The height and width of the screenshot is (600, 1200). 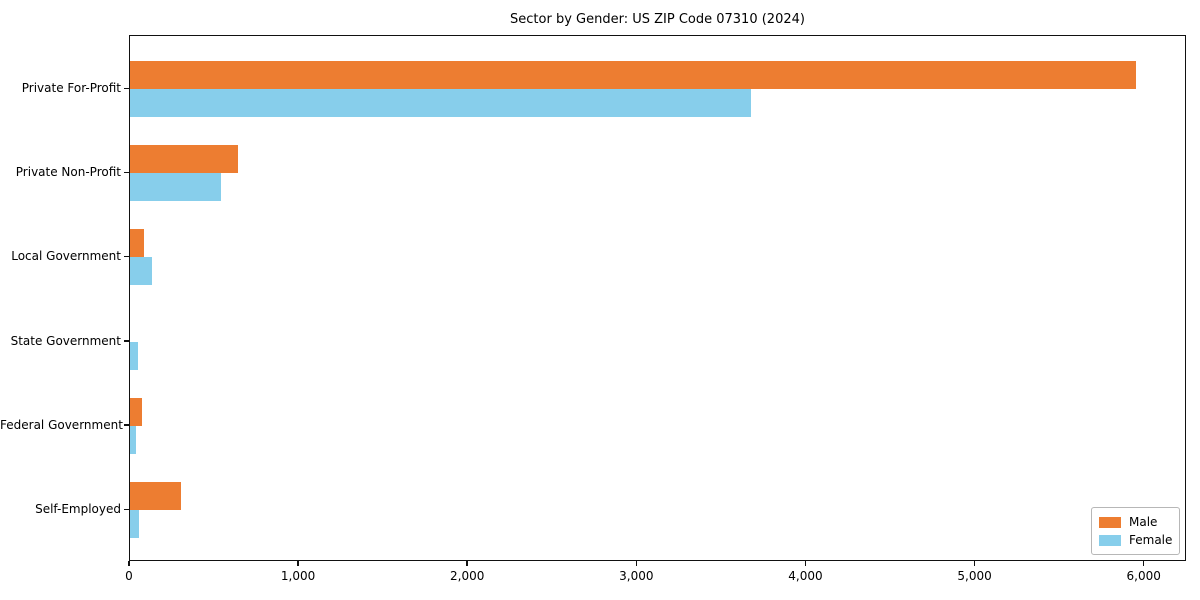 I want to click on legend: Male Female, so click(x=1135, y=531).